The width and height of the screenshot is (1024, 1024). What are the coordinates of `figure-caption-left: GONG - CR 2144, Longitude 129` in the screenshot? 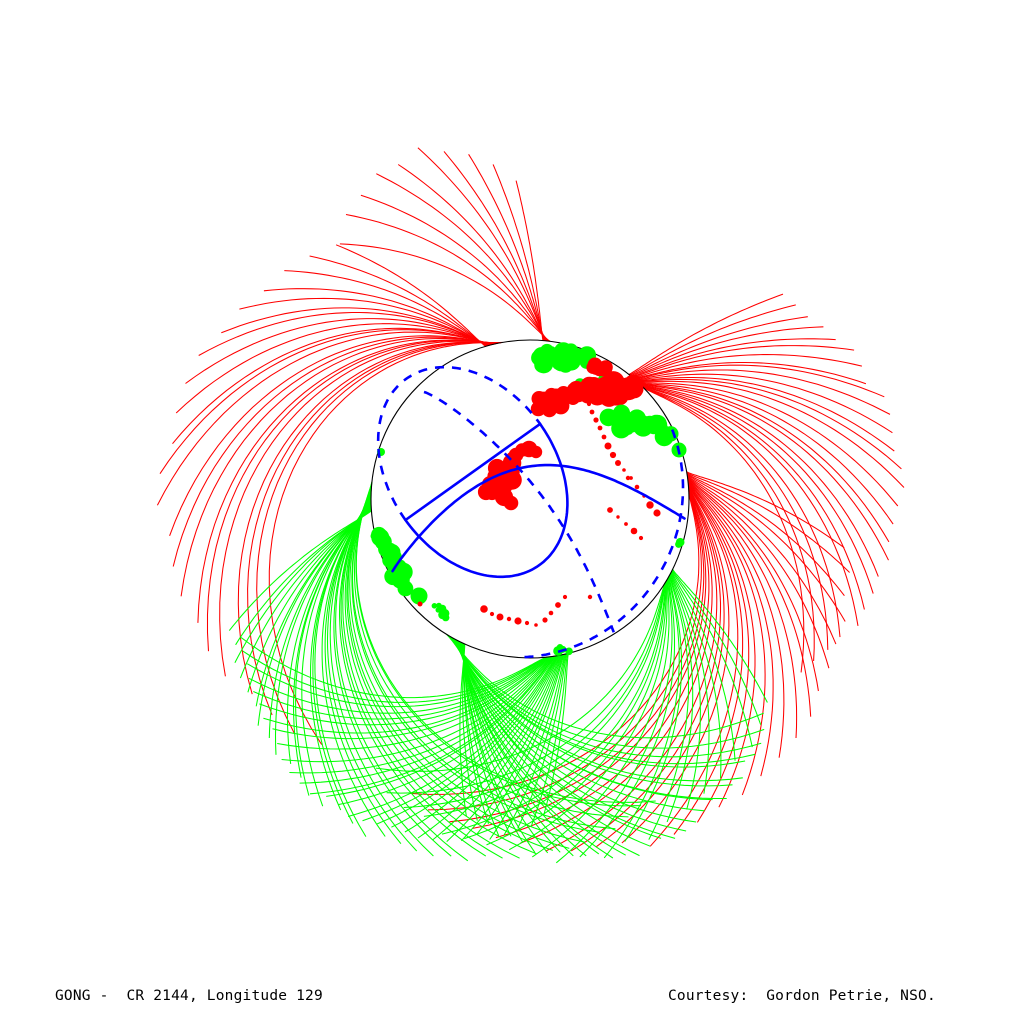 It's located at (189, 996).